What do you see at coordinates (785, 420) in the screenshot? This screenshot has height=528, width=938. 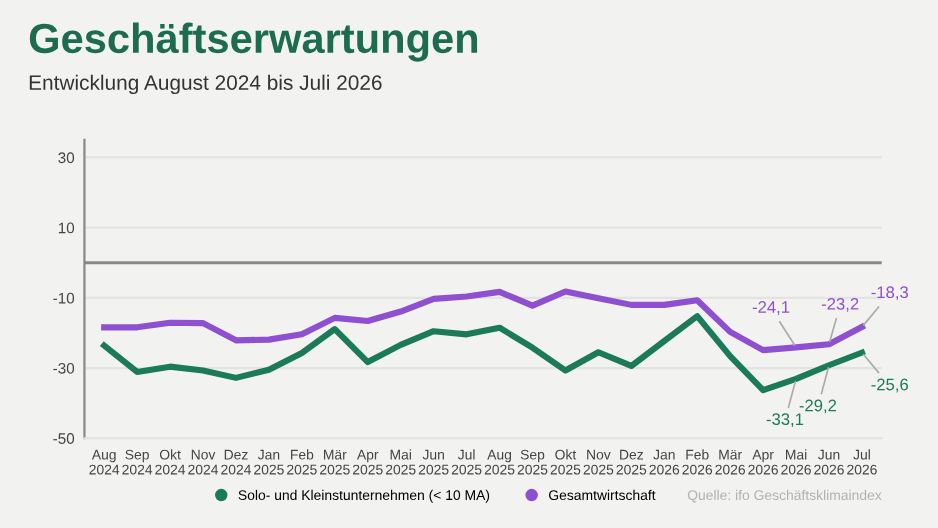 I see `data-label: -33,1` at bounding box center [785, 420].